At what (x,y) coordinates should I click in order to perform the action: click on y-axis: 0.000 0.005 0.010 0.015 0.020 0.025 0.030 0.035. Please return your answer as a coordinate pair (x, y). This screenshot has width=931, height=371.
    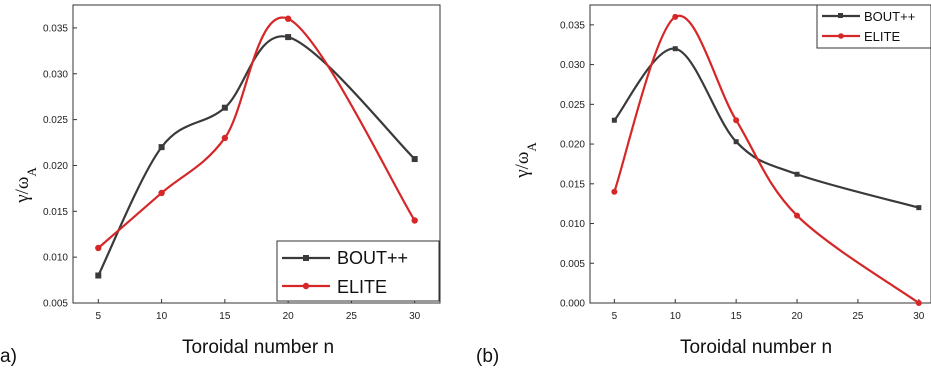
    Looking at the image, I should click on (577, 165).